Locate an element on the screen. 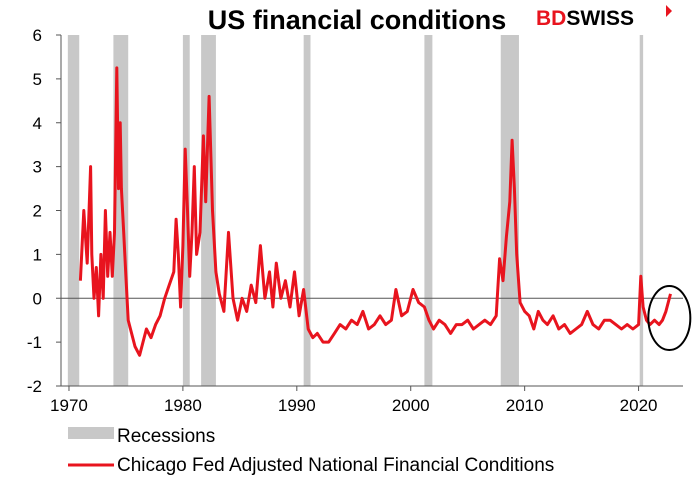 This screenshot has height=482, width=699. x-tick-label: 2000 is located at coordinates (411, 405).